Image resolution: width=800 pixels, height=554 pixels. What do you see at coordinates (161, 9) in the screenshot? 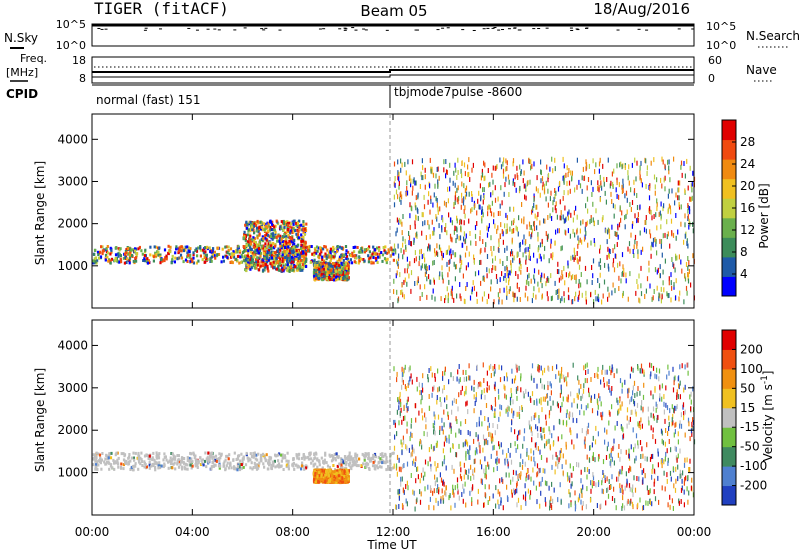
I see `radar-title: TIGER (fitACF)` at bounding box center [161, 9].